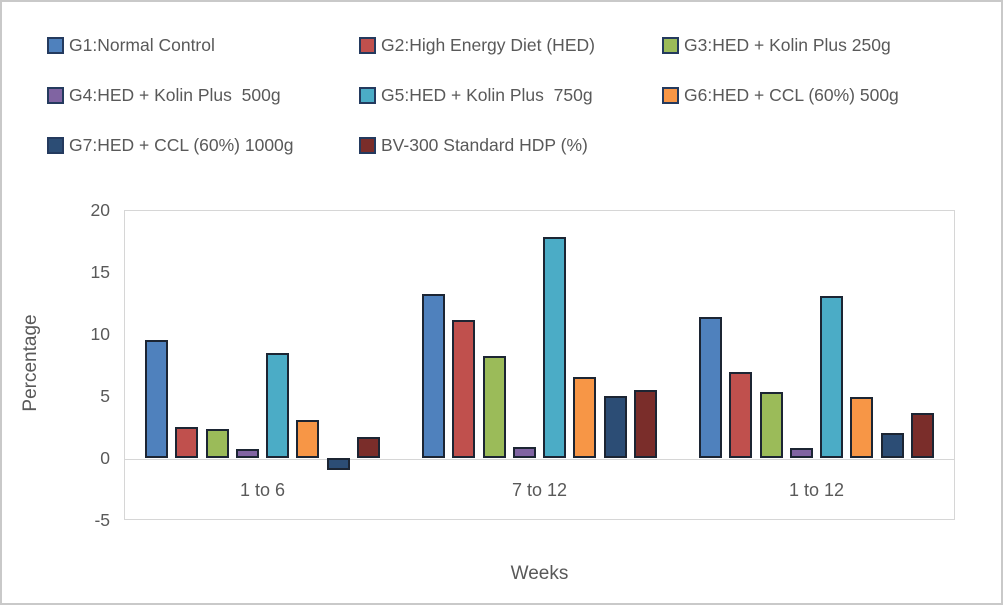 The height and width of the screenshot is (605, 1003). Describe the element at coordinates (369, 447) in the screenshot. I see `bar-series8-group1` at that location.